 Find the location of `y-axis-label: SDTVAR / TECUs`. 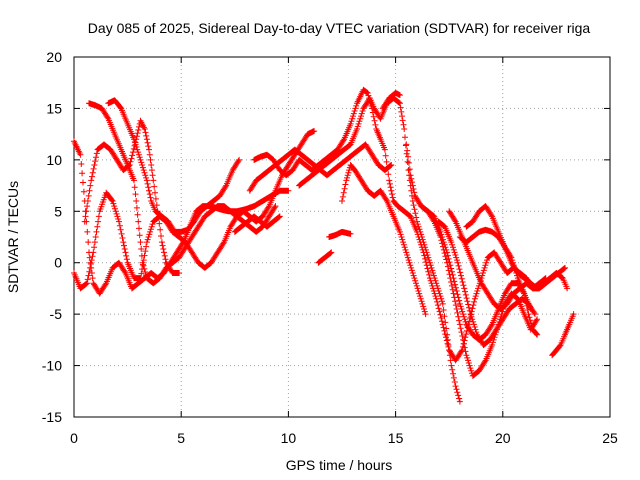

y-axis-label: SDTVAR / TECUs is located at coordinates (13, 237).